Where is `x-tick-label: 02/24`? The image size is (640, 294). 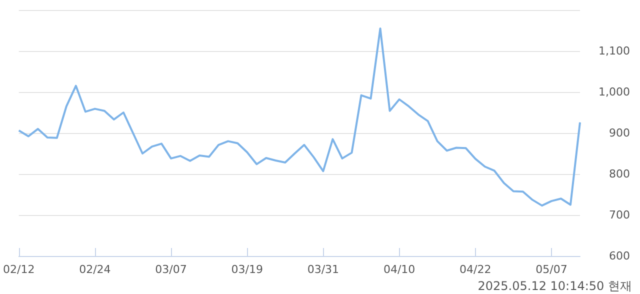
x-tick-label: 02/24 is located at coordinates (95, 269).